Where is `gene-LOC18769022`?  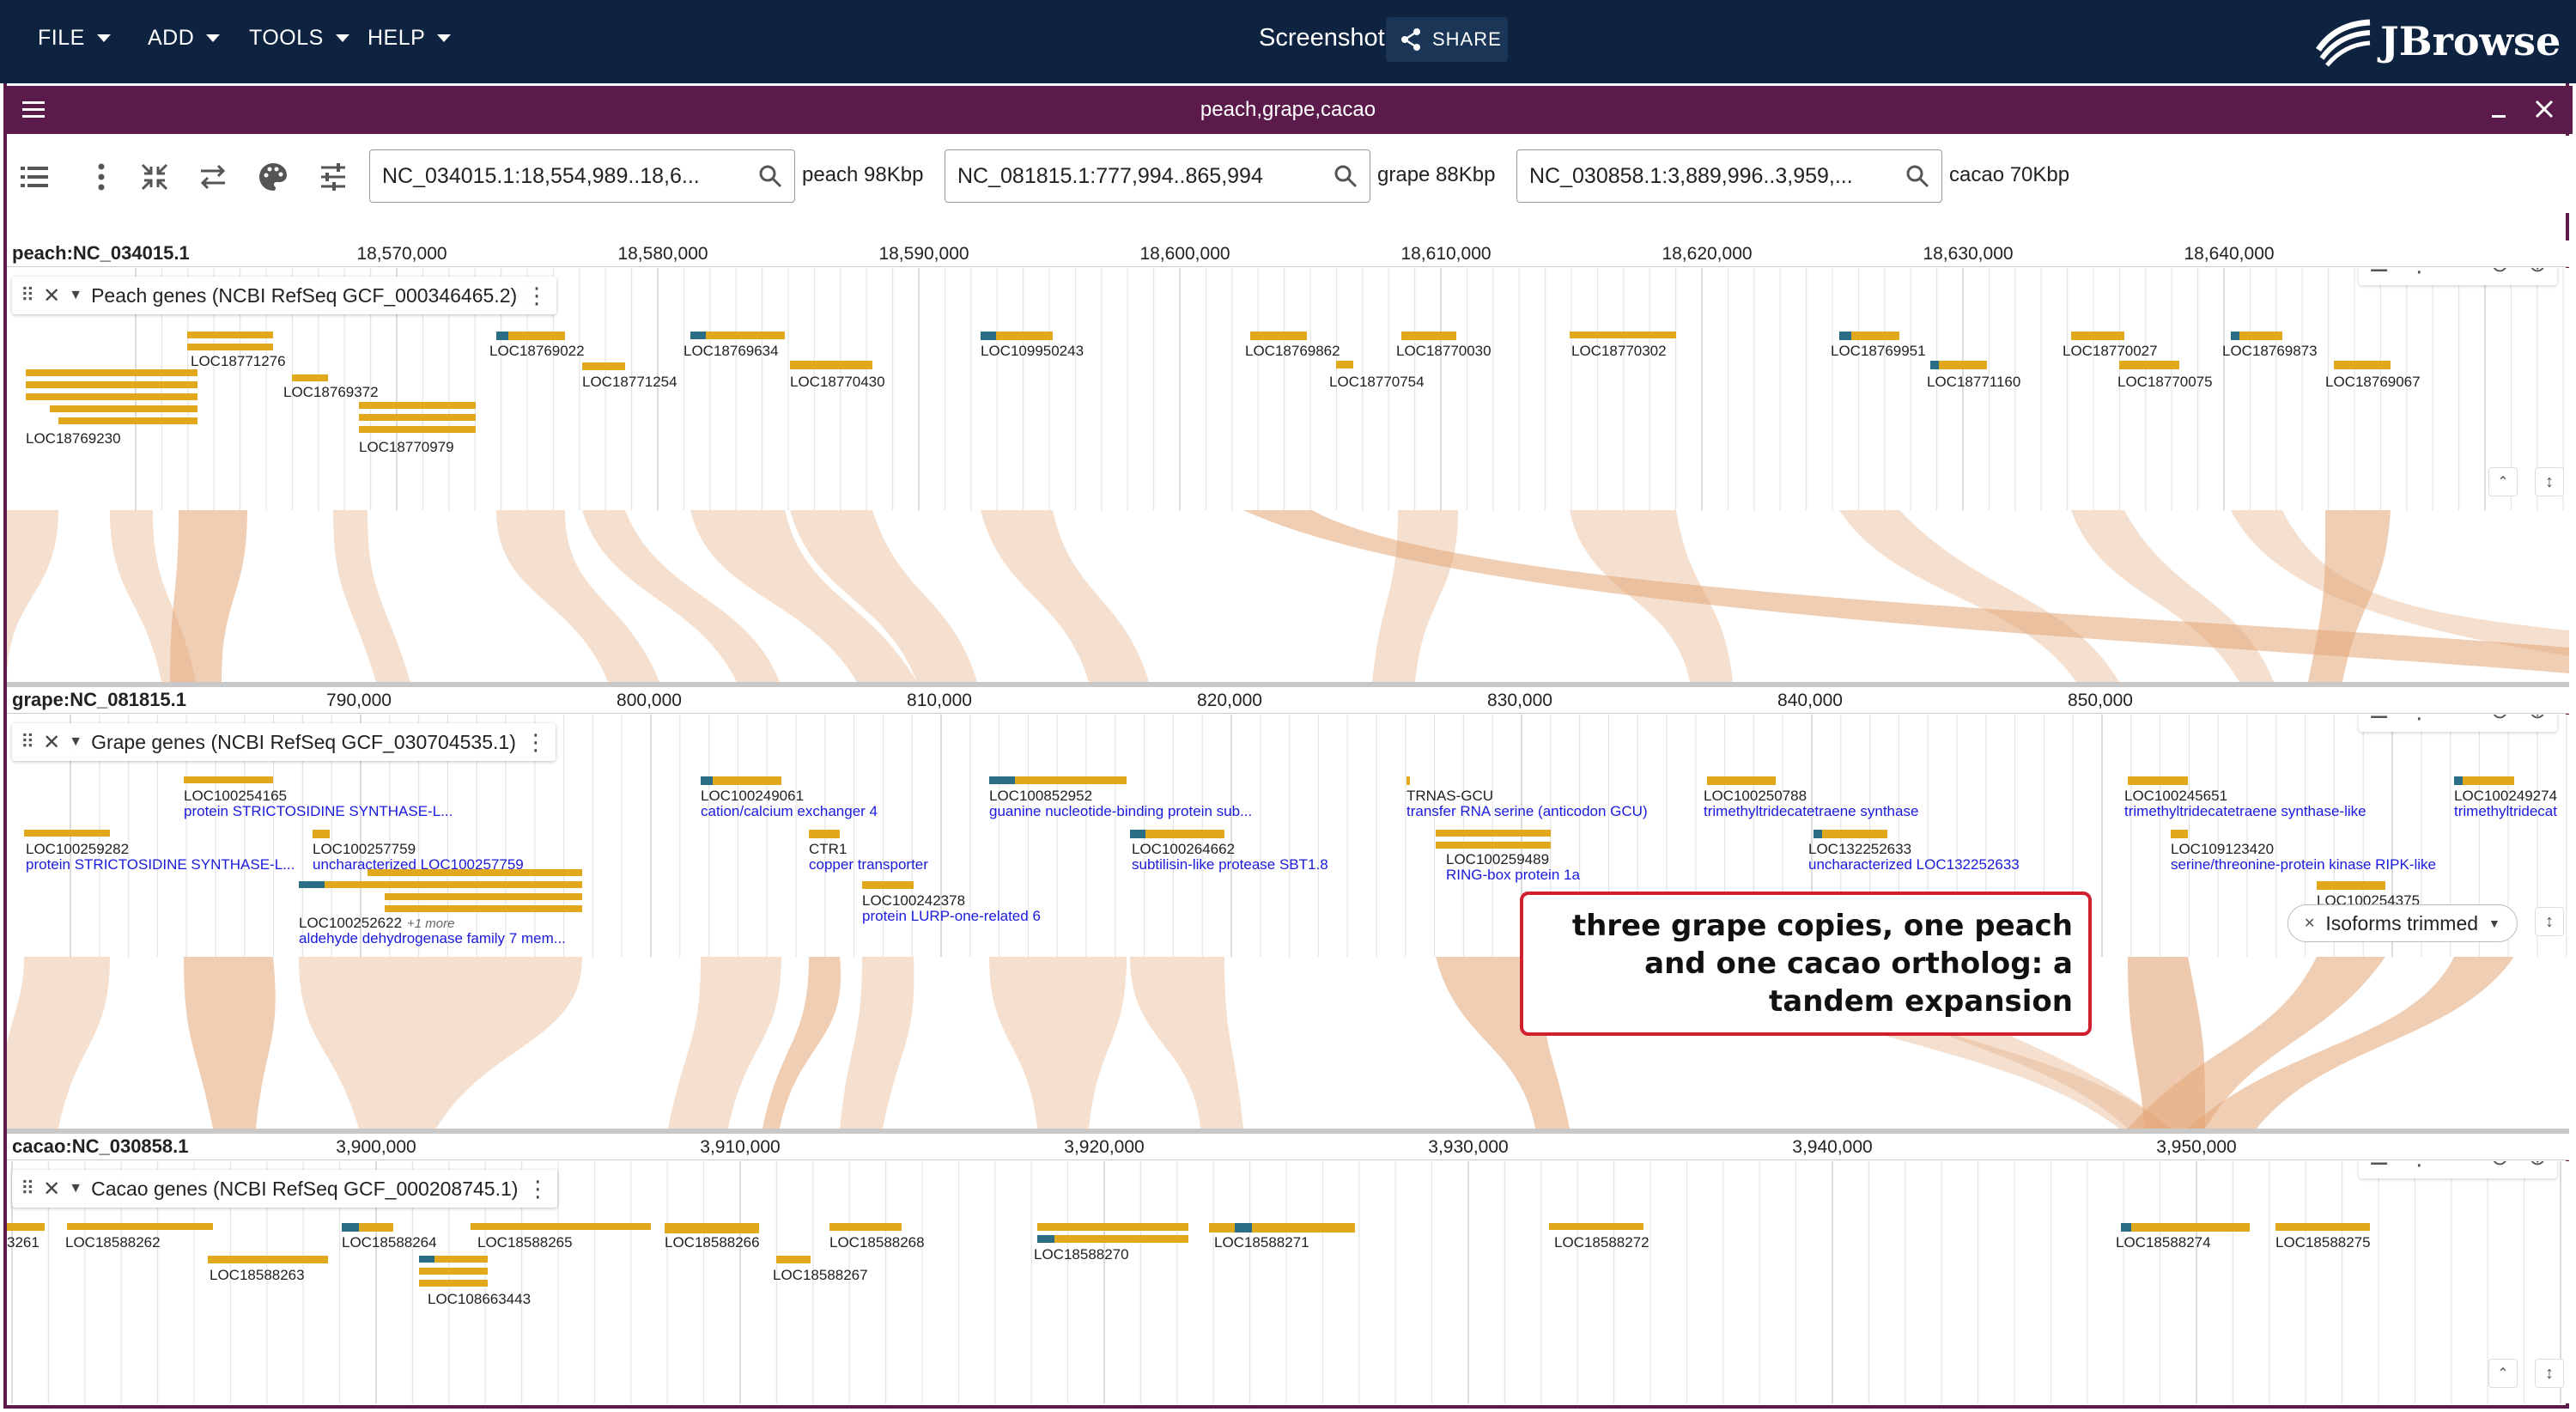 gene-LOC18769022 is located at coordinates (530, 336).